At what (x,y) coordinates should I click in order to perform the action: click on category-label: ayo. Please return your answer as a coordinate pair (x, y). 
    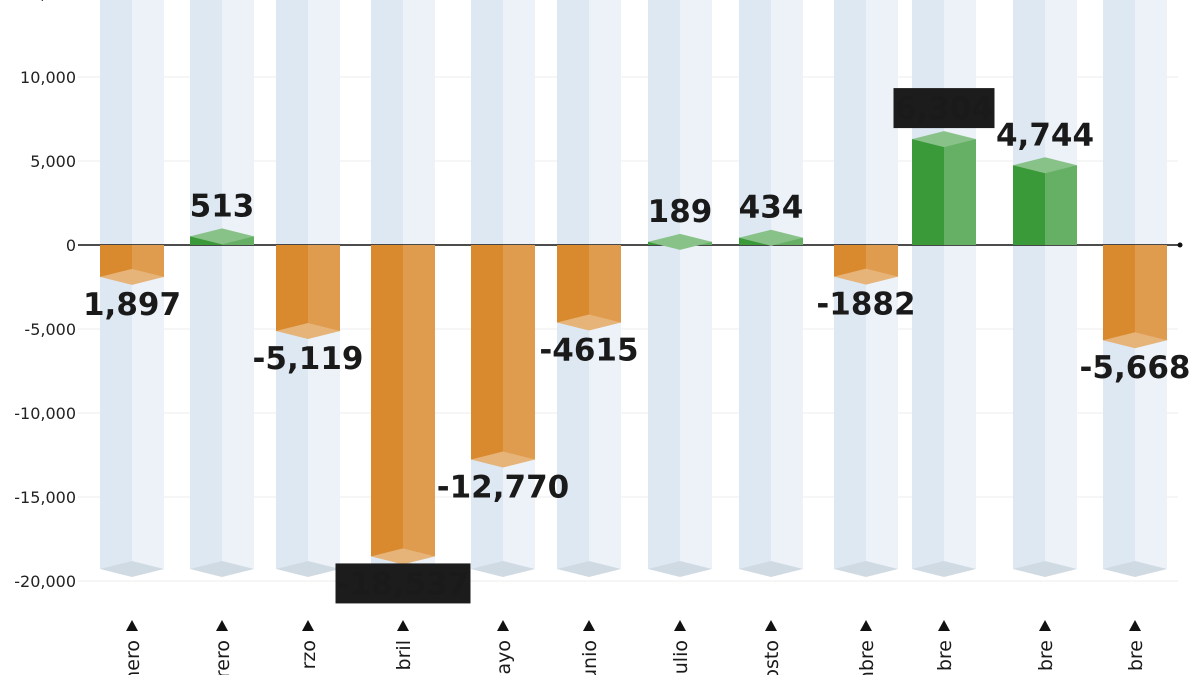
    Looking at the image, I should click on (504, 657).